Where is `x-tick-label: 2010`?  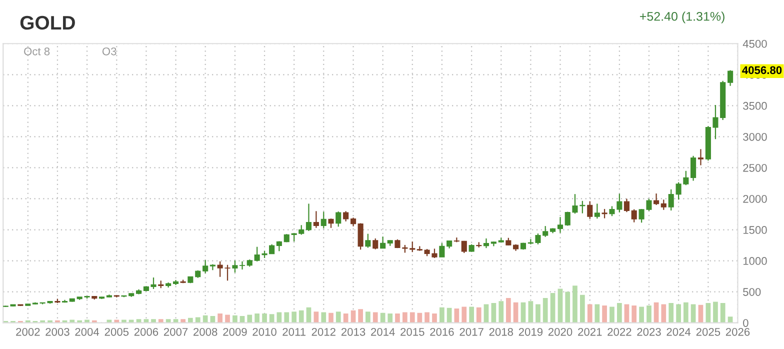
x-tick-label: 2010 is located at coordinates (264, 332).